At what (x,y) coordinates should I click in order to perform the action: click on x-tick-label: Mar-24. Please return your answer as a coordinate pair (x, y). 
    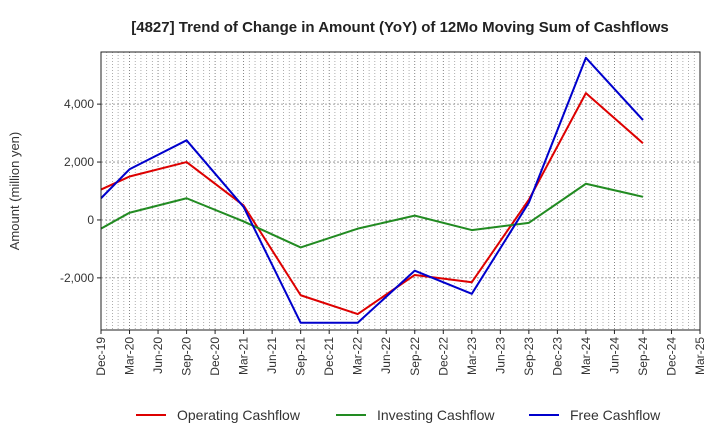
    Looking at the image, I should click on (586, 356).